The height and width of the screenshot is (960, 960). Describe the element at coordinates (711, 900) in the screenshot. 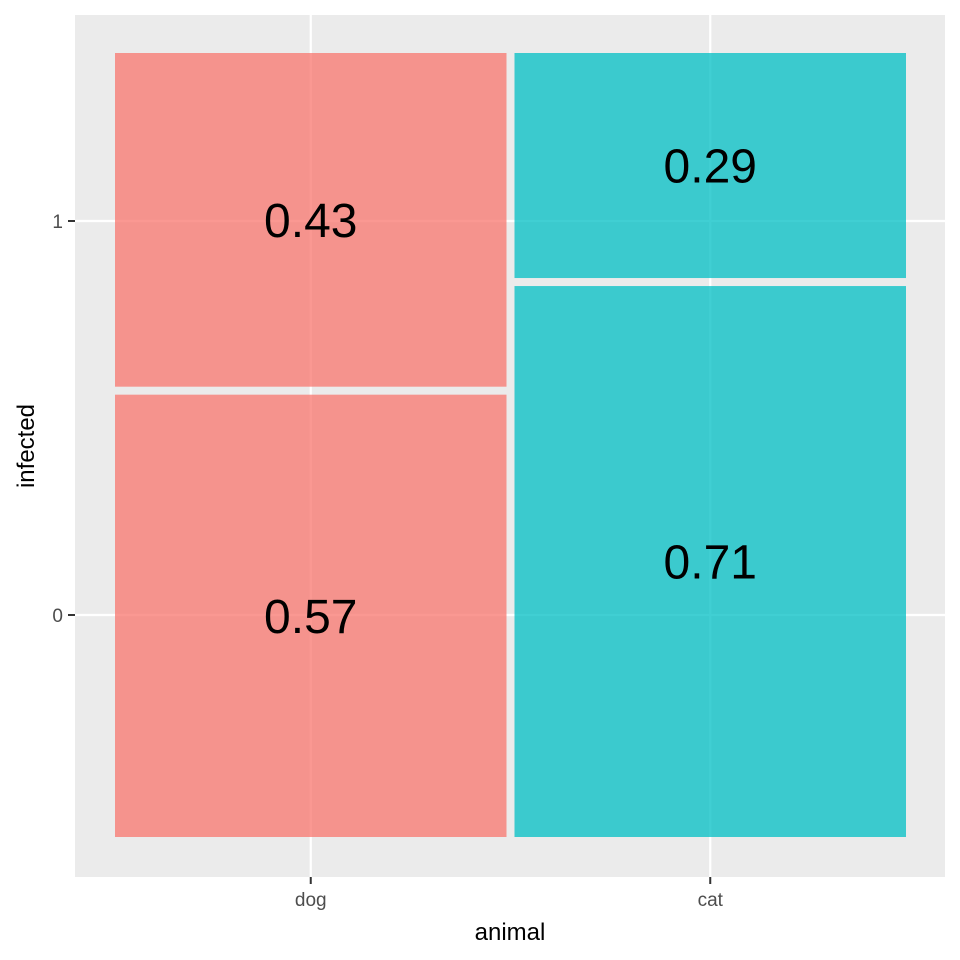

I see `x-tick-label: cat` at that location.